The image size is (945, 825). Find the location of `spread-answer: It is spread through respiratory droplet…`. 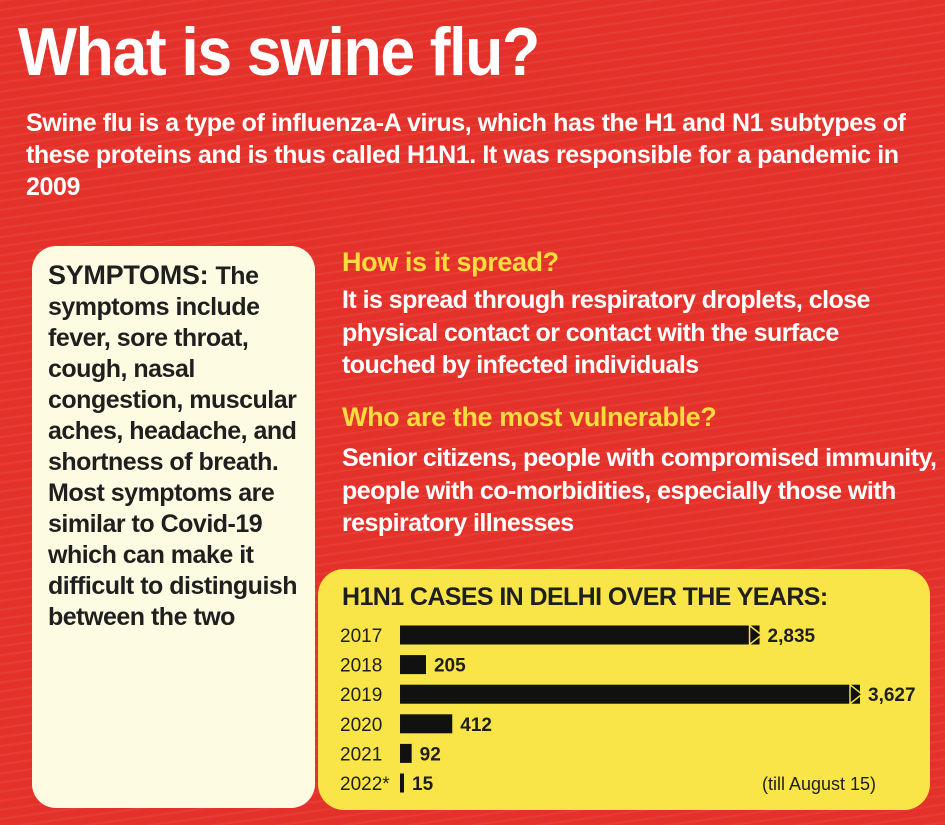

spread-answer: It is spread through respiratory droplet… is located at coordinates (606, 332).